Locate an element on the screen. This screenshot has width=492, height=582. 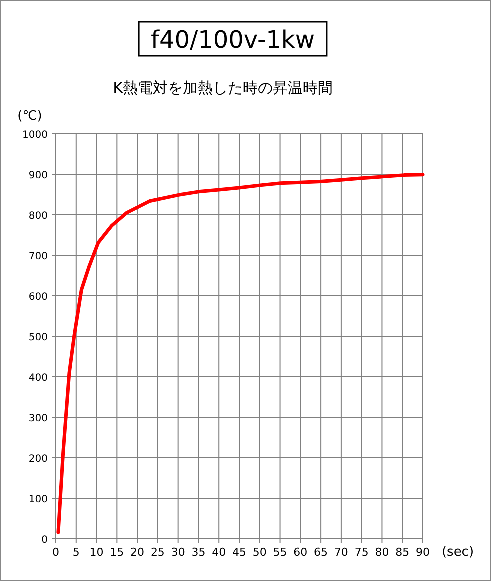
y-tick-label: 300 is located at coordinates (38, 419).